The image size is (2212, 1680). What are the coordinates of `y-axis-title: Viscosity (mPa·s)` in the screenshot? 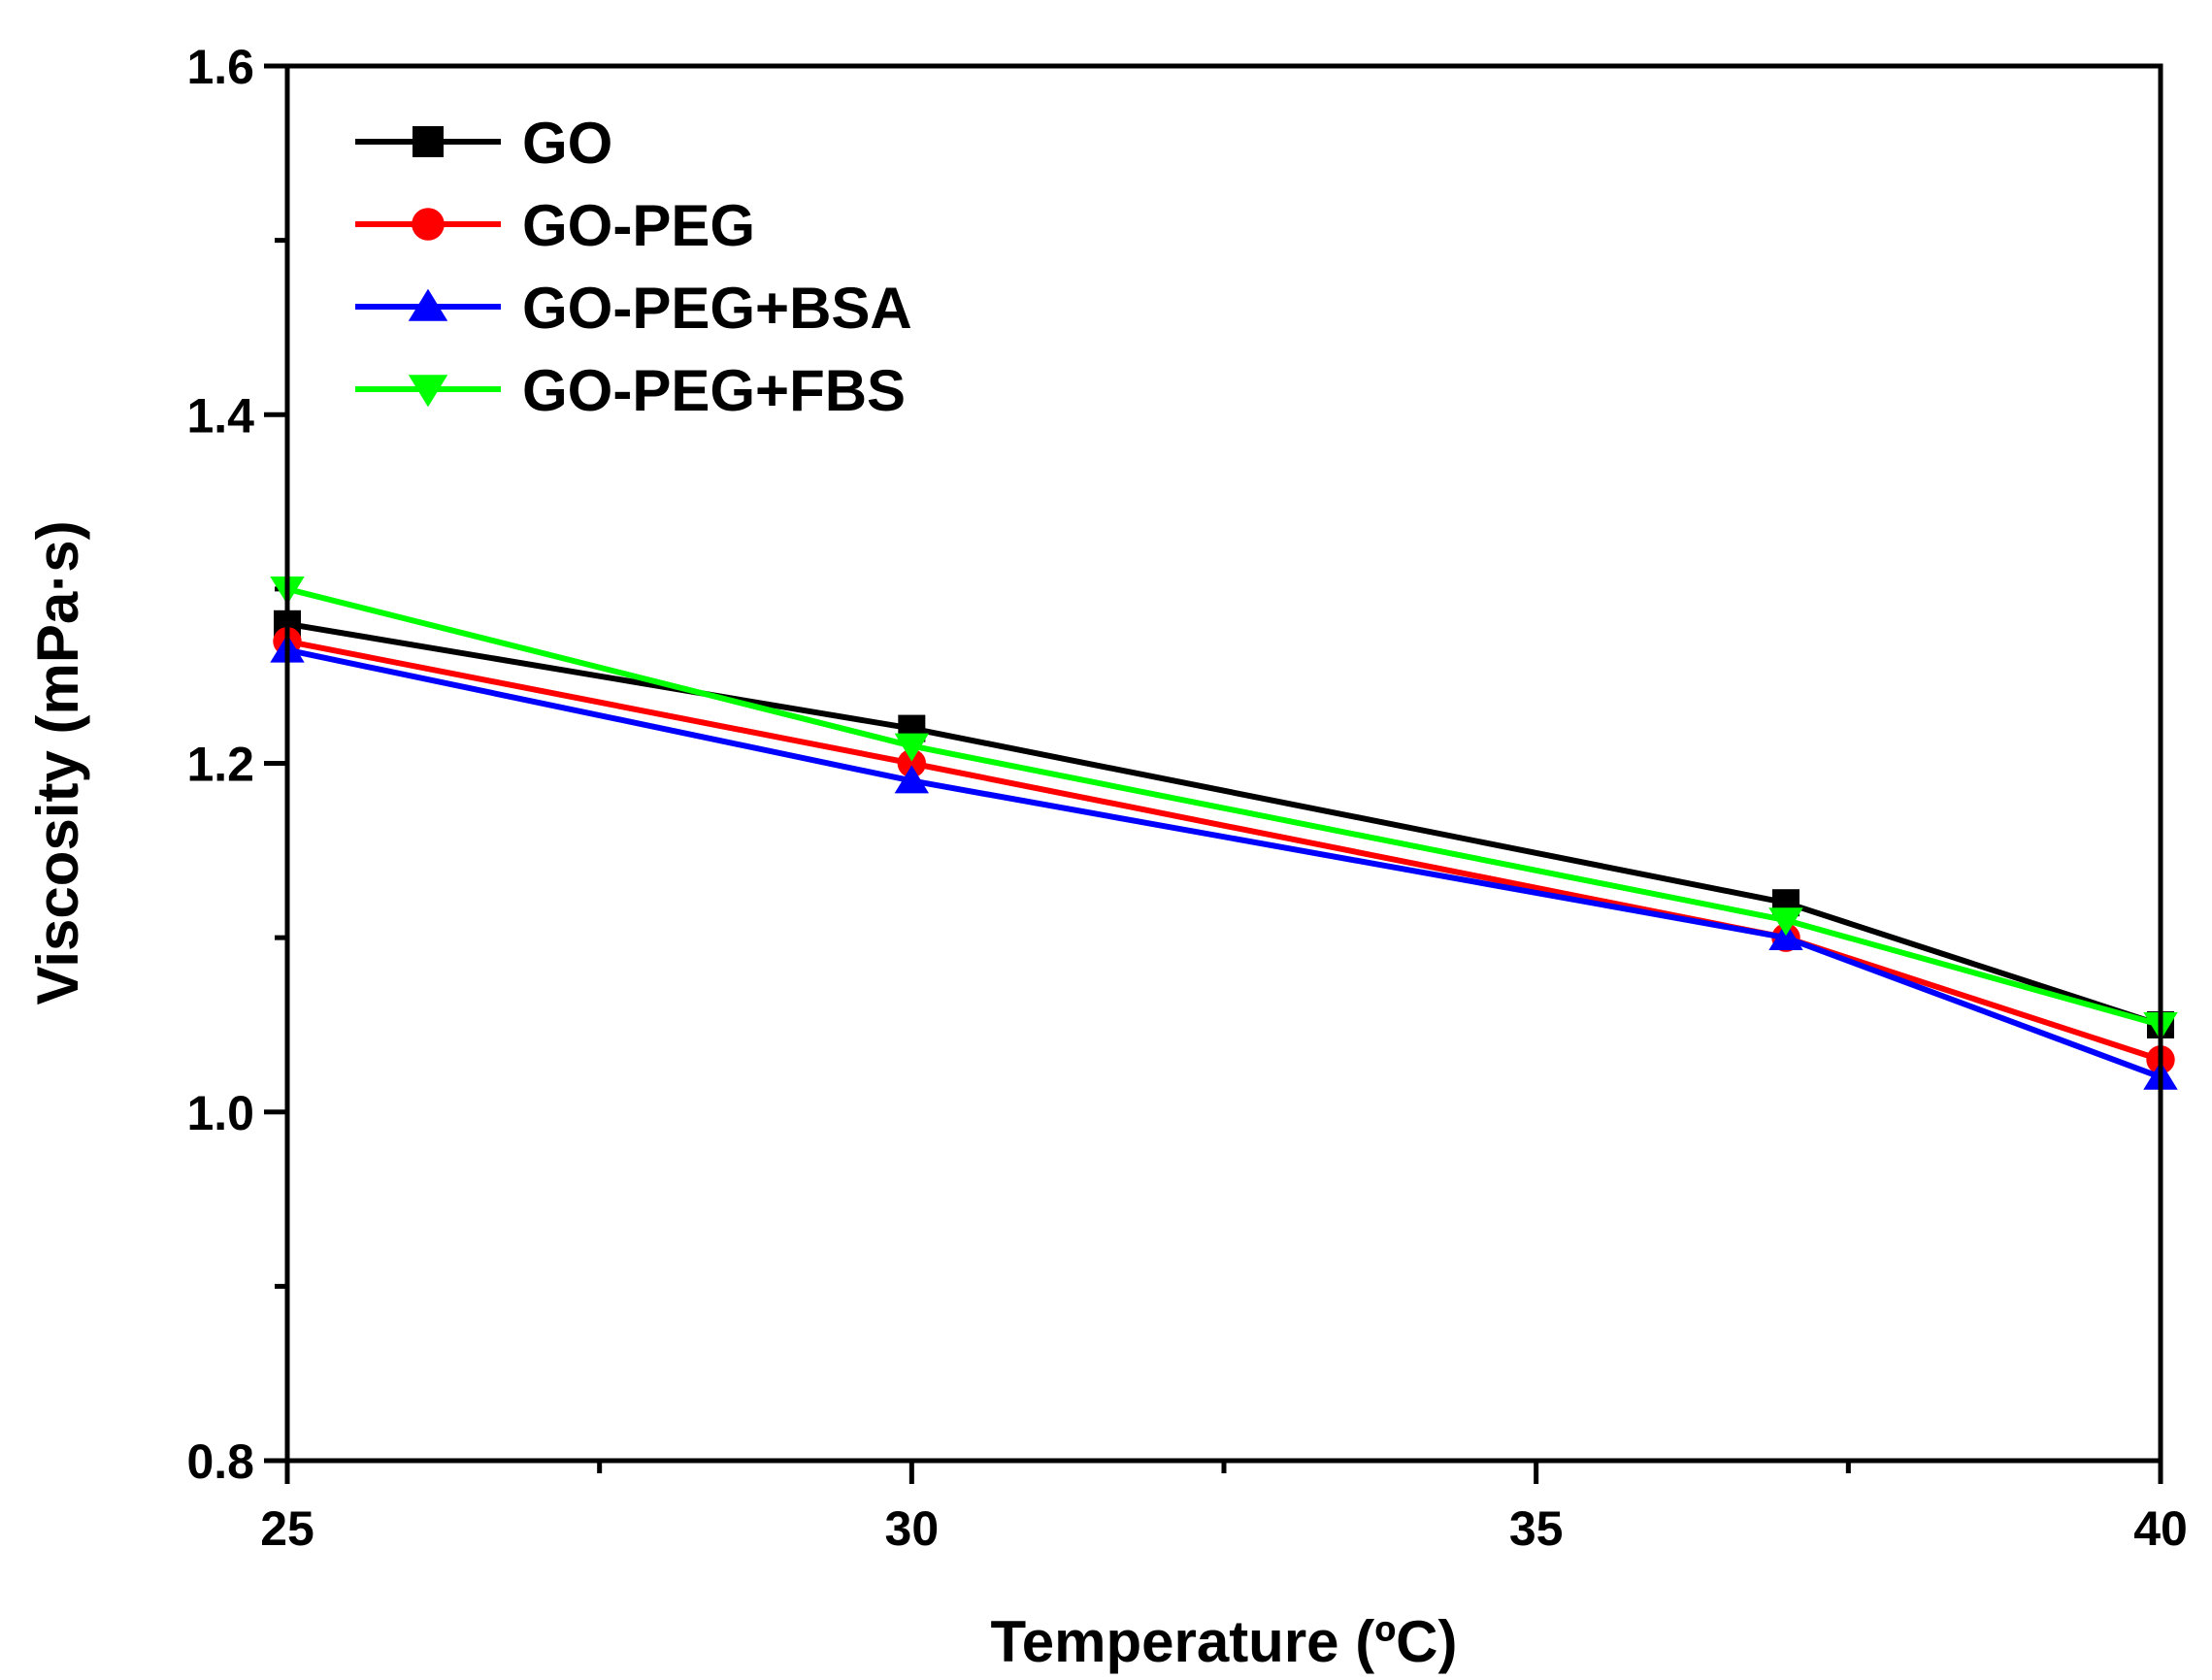 It's located at (58, 762).